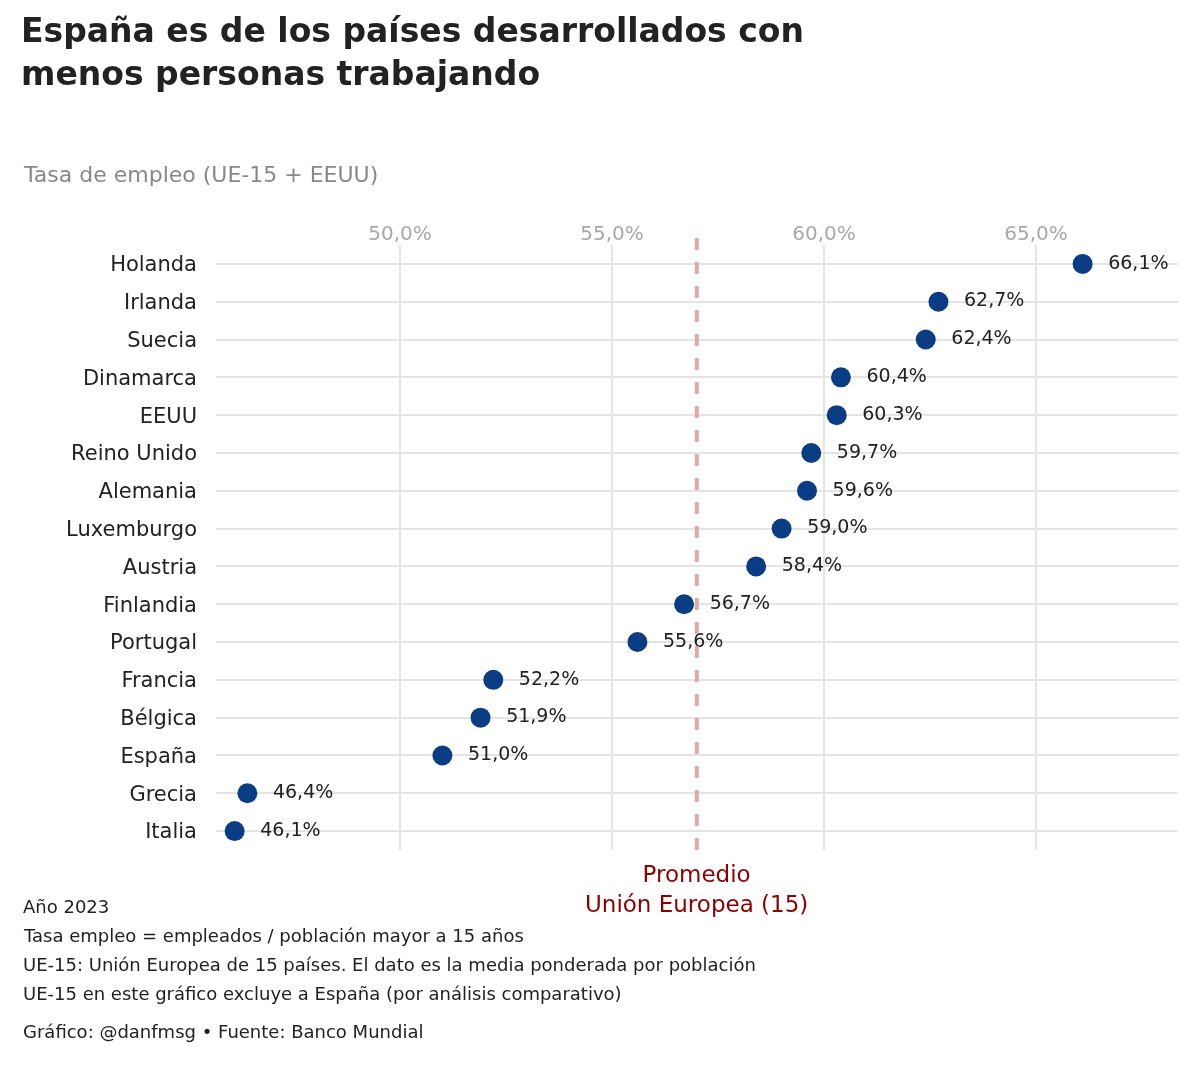 Image resolution: width=1200 pixels, height=1068 pixels. What do you see at coordinates (543, 677) in the screenshot?
I see `data-label: 52,2%` at bounding box center [543, 677].